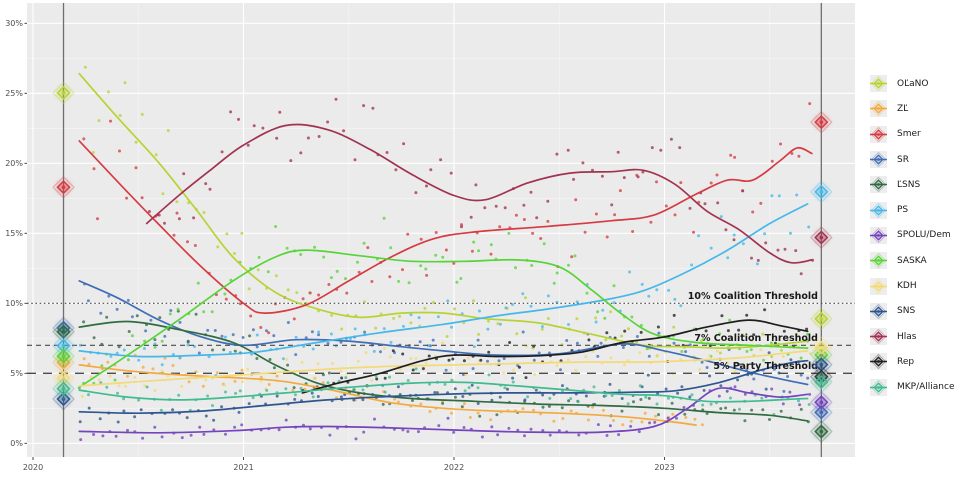 The width and height of the screenshot is (960, 480). Describe the element at coordinates (907, 336) in the screenshot. I see `legend-label: Hlas` at that location.